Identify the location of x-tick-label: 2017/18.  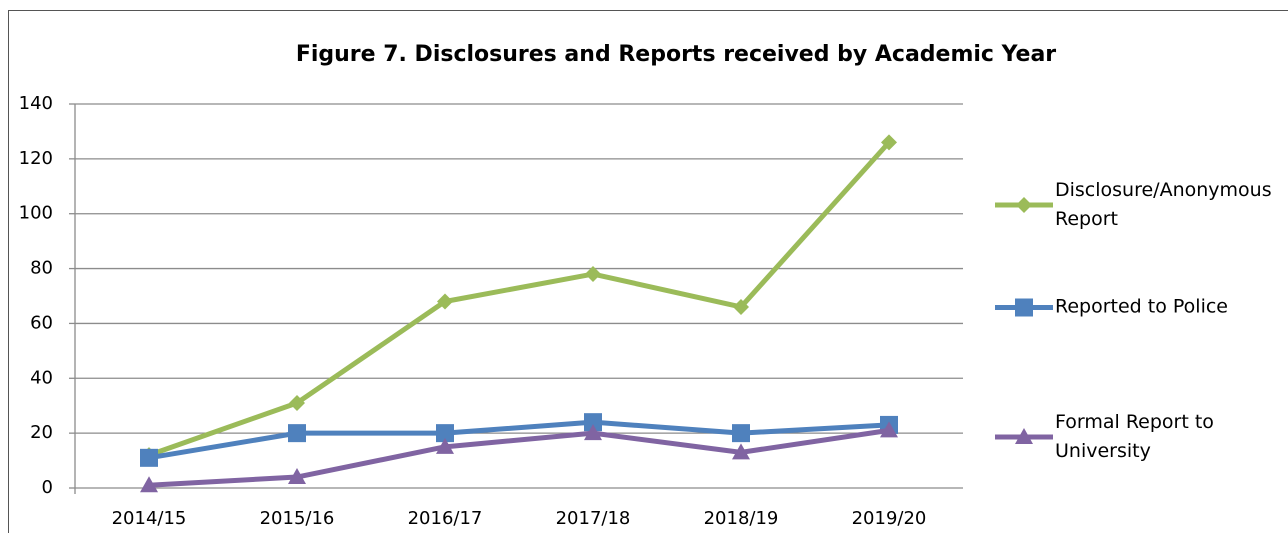
(593, 518).